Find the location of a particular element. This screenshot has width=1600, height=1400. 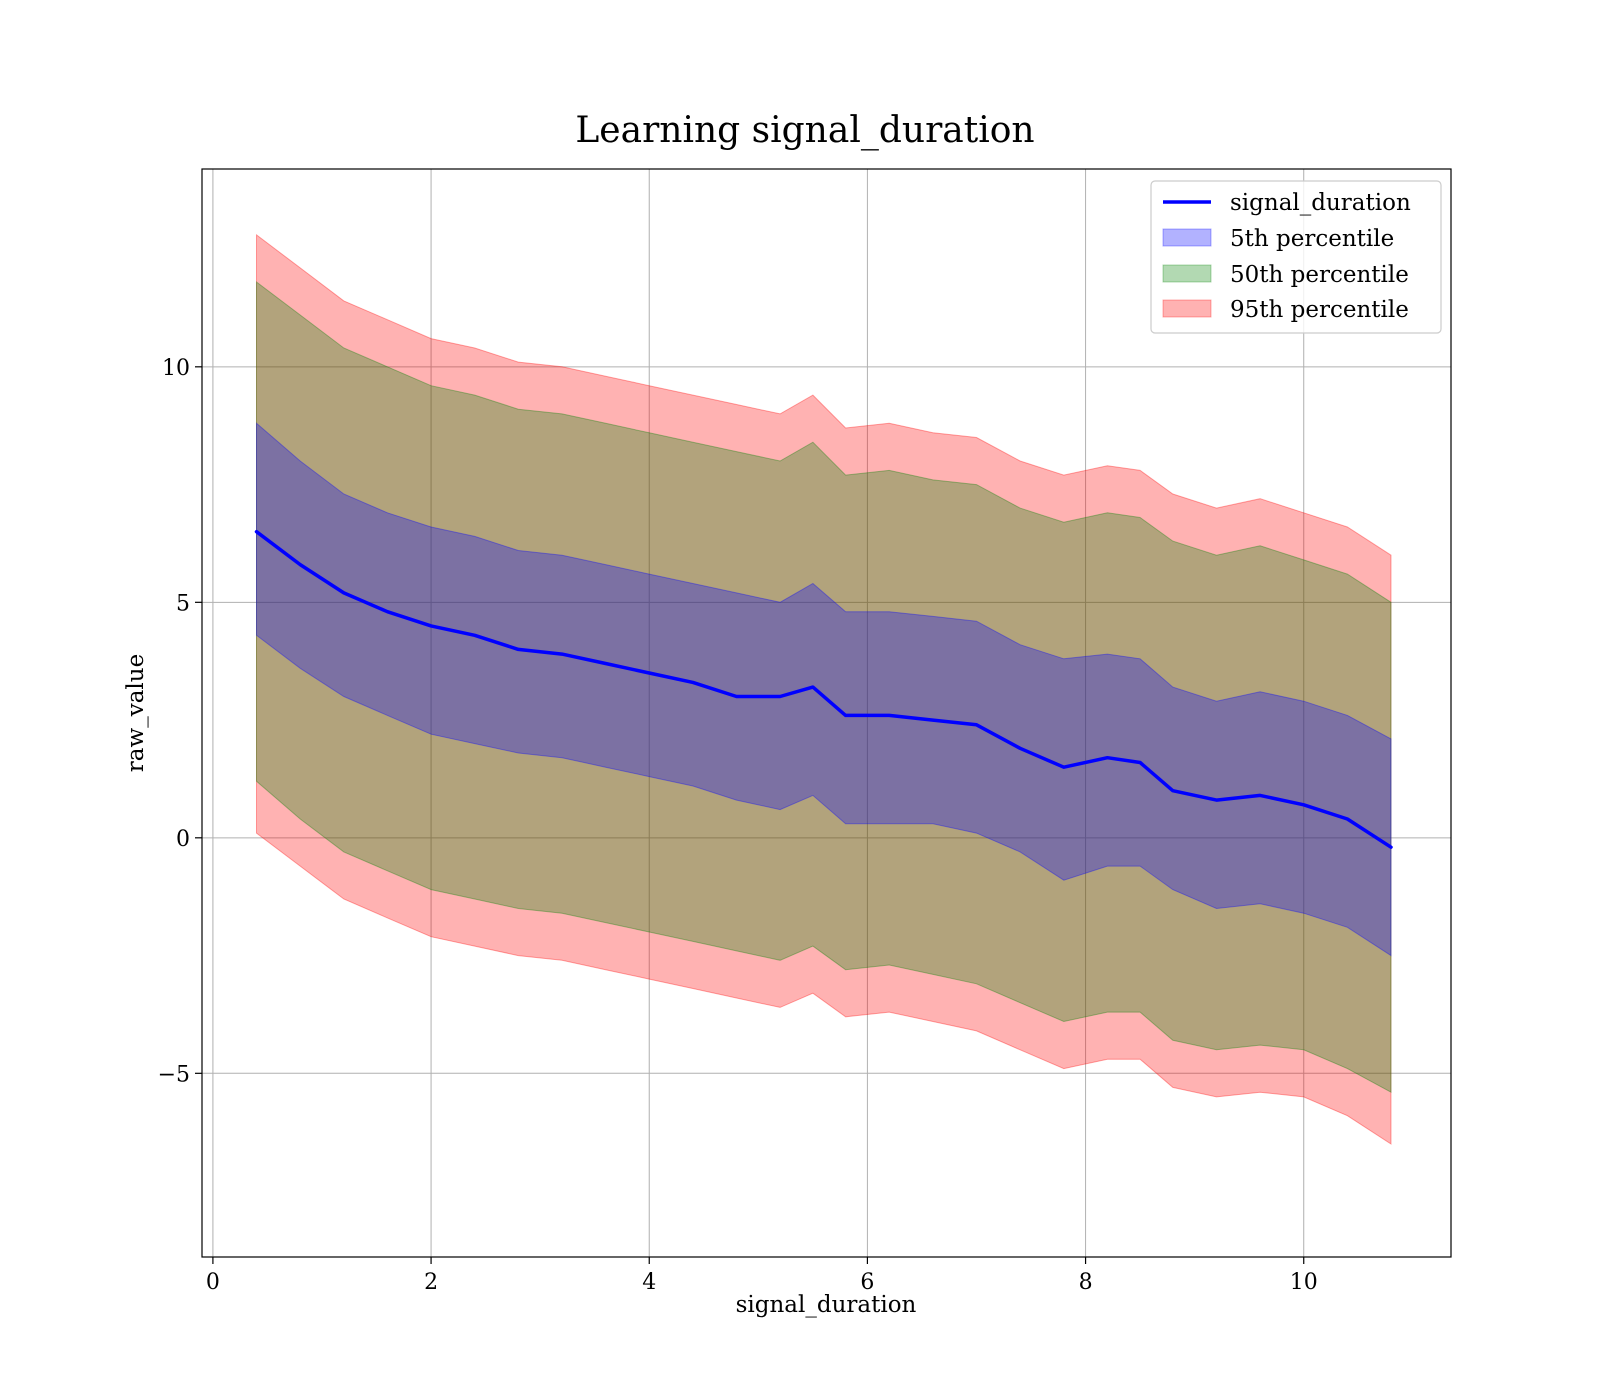

legend-label-50th: 50th percentile is located at coordinates (1319, 275).